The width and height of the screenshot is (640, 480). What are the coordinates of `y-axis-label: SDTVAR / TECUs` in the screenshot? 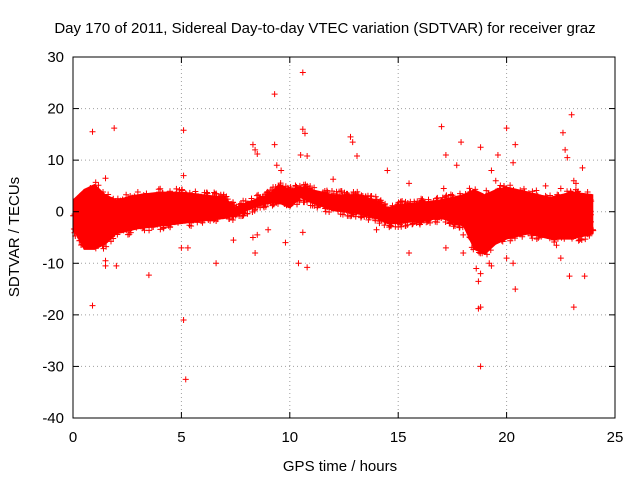 It's located at (14, 237).